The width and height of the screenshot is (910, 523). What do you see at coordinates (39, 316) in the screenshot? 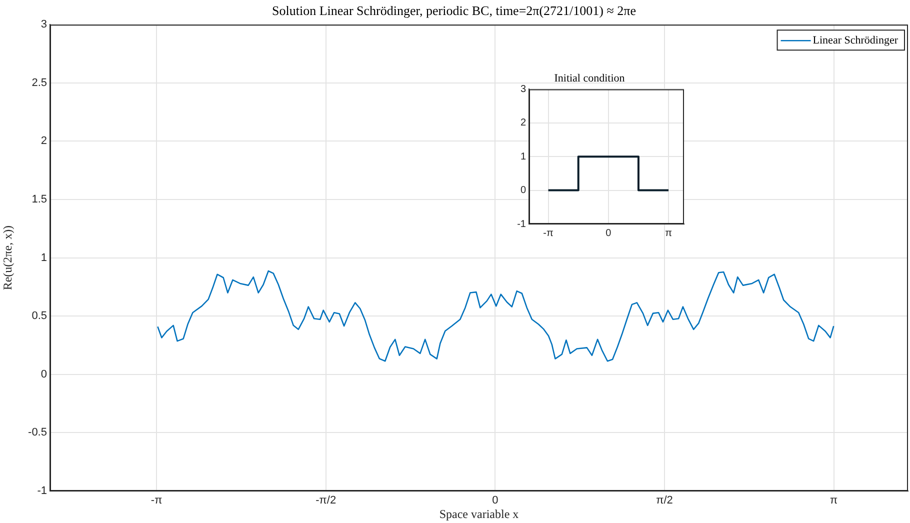
I see `y-tick-label: 0.5` at bounding box center [39, 316].